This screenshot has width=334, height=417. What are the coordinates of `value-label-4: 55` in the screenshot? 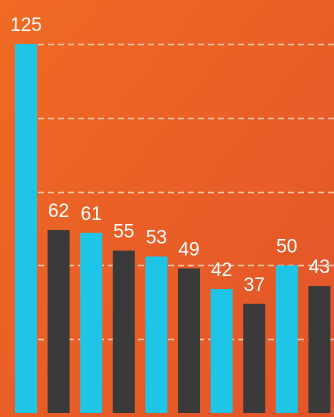 It's located at (123, 232).